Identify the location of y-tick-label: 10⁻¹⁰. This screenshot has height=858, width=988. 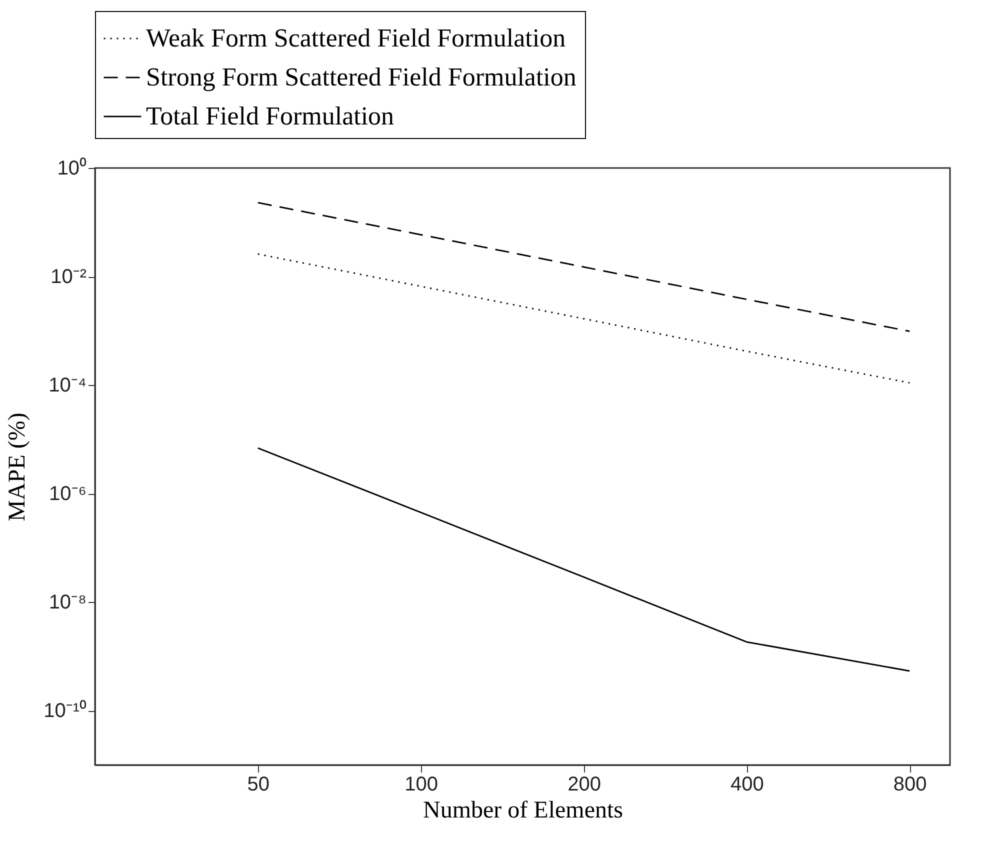
(65, 710).